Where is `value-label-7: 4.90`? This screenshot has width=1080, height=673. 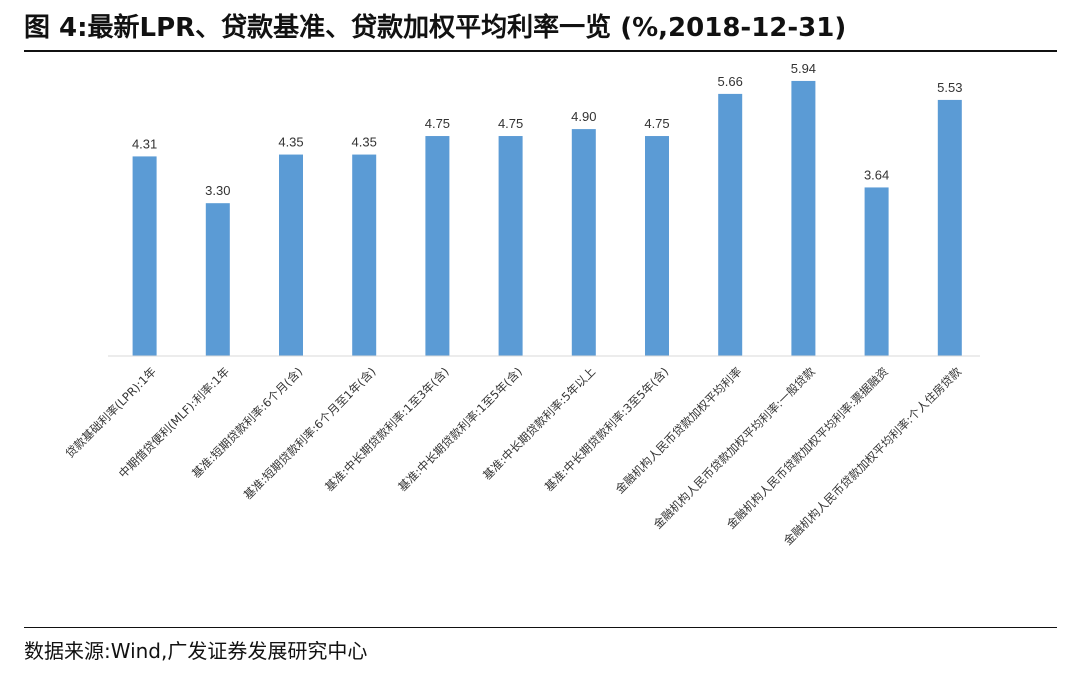
value-label-7: 4.90 is located at coordinates (583, 116).